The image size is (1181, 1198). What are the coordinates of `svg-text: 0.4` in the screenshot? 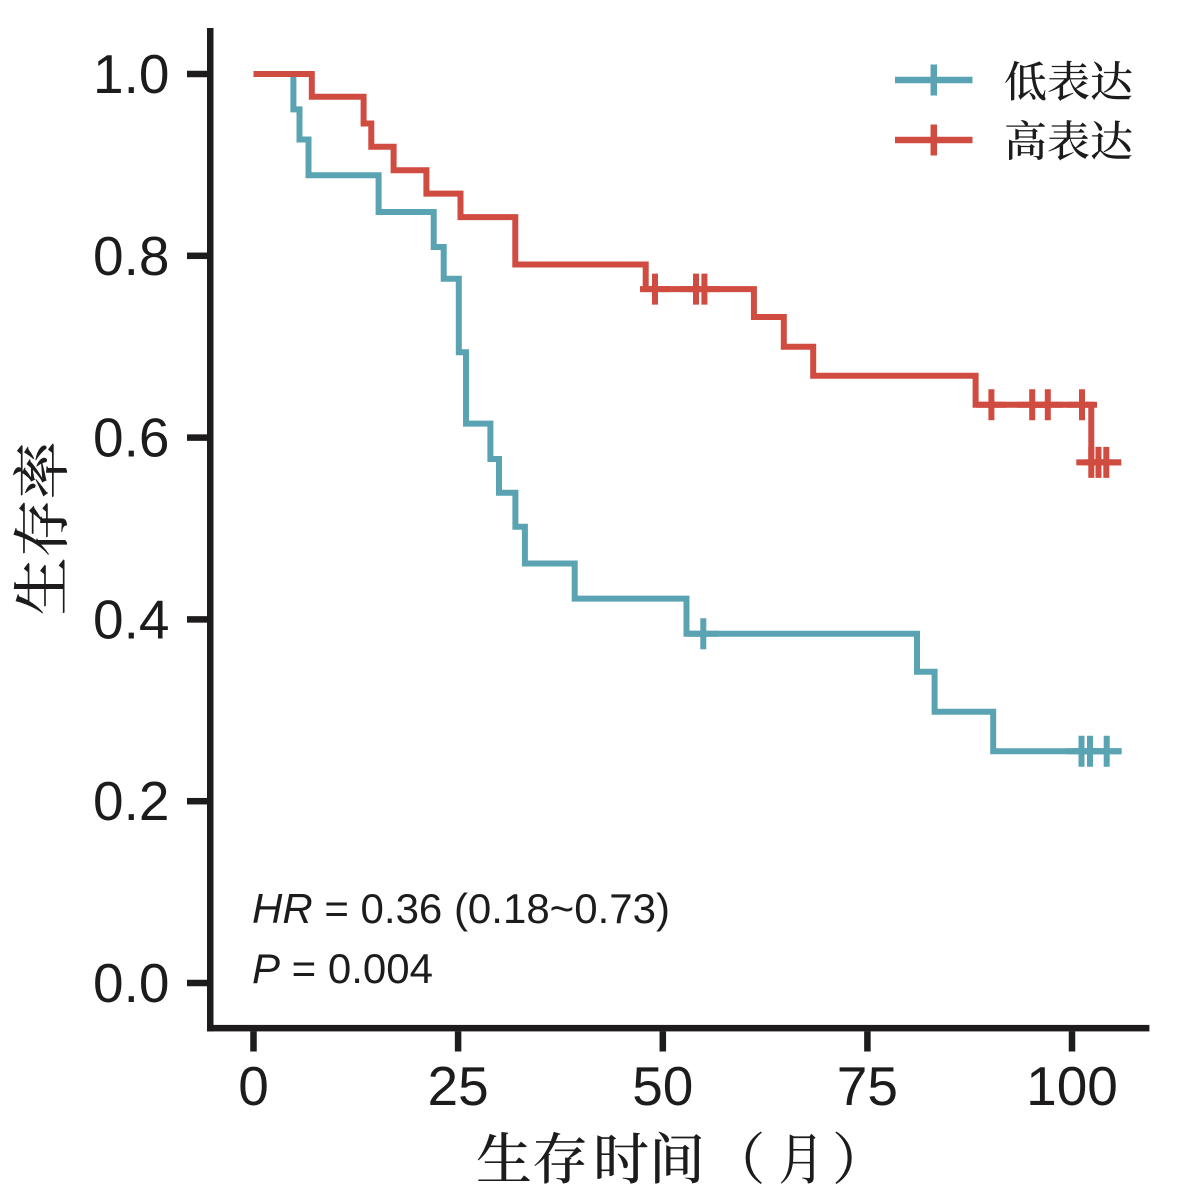 It's located at (131, 619).